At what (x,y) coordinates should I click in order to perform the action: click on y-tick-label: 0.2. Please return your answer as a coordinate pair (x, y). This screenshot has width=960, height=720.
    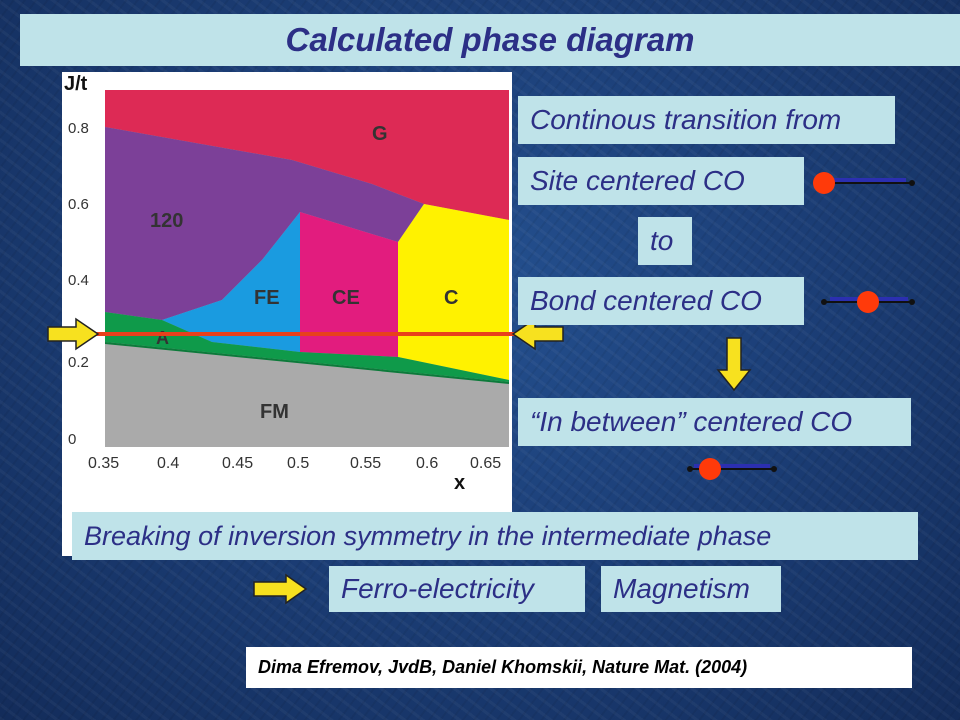
    Looking at the image, I should click on (78, 362).